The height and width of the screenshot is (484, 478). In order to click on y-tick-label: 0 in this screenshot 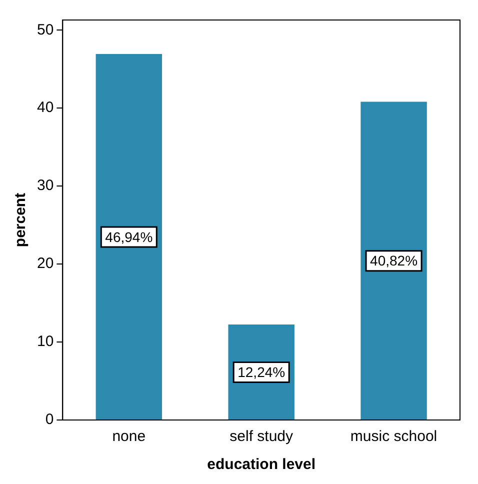, I will do `click(49, 419)`.